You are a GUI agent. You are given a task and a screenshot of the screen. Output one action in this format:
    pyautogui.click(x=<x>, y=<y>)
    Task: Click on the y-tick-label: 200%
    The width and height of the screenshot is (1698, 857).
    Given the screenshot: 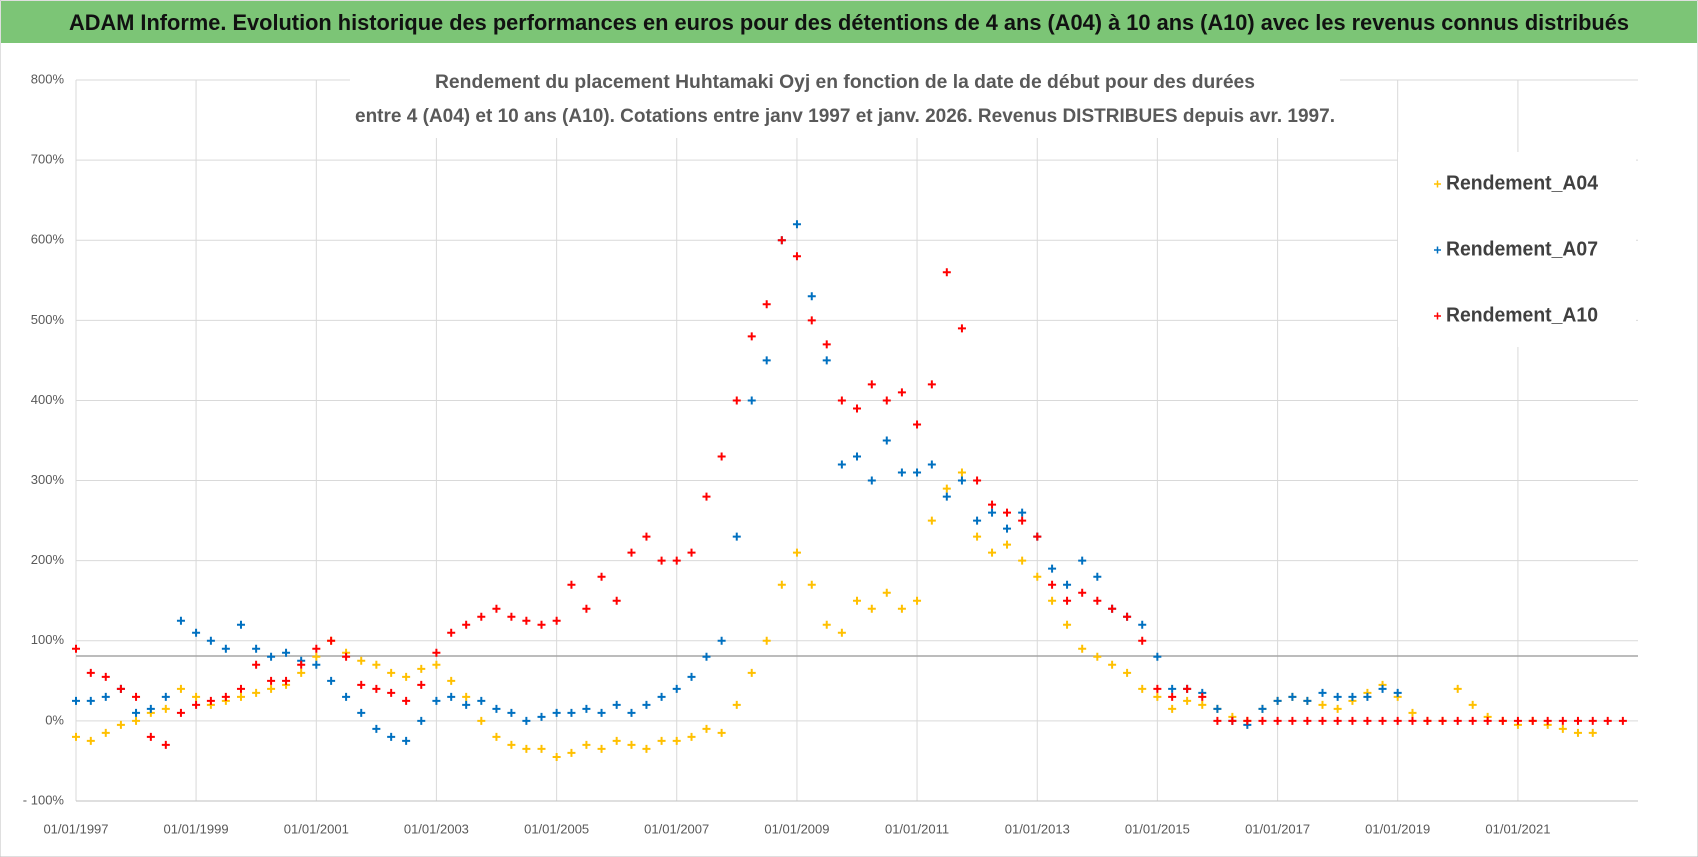 What is the action you would take?
    pyautogui.click(x=48, y=559)
    